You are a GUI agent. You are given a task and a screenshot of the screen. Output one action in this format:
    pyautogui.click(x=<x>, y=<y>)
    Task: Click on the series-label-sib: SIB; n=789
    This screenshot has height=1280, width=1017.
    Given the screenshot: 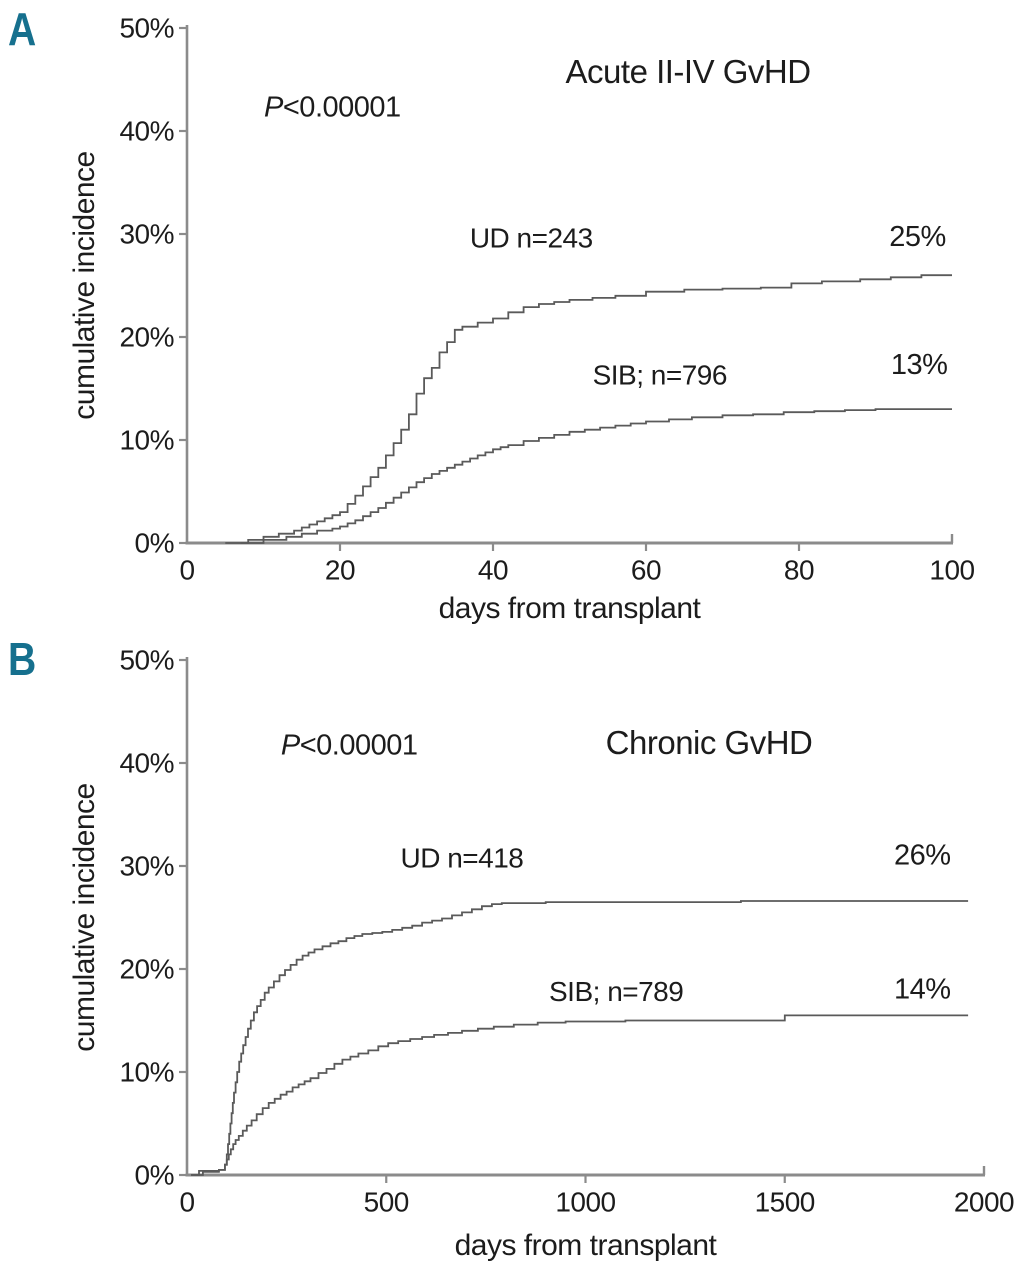 What is the action you would take?
    pyautogui.click(x=616, y=991)
    